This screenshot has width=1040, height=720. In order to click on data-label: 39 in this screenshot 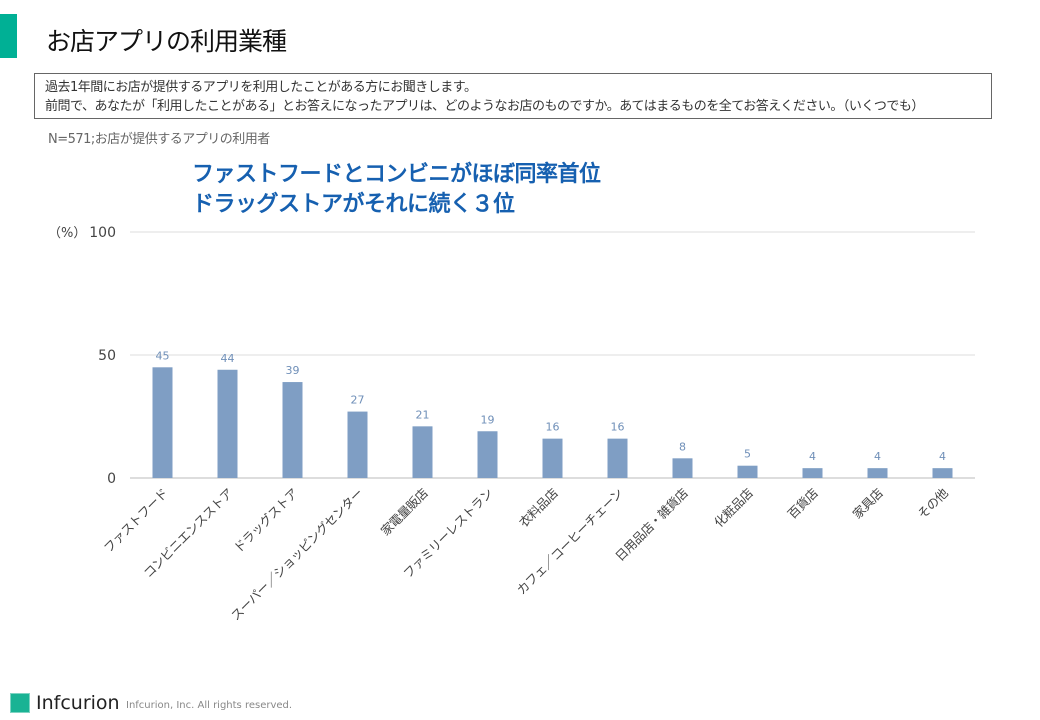, I will do `click(293, 370)`.